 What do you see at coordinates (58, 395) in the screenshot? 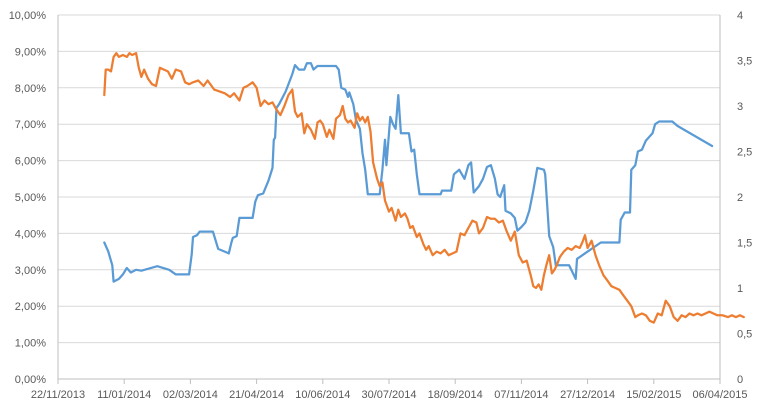
I see `x-tick-label: 22/11/2013` at bounding box center [58, 395].